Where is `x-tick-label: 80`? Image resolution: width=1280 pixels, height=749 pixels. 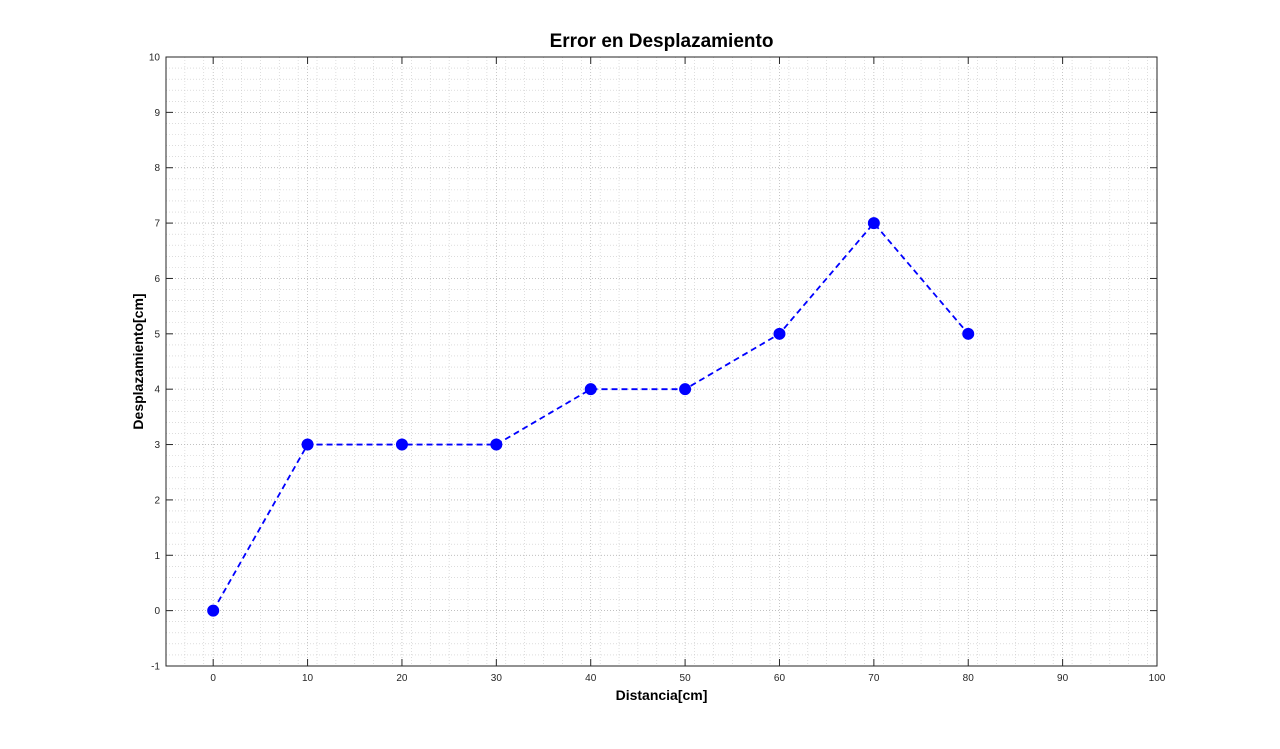 x-tick-label: 80 is located at coordinates (969, 678).